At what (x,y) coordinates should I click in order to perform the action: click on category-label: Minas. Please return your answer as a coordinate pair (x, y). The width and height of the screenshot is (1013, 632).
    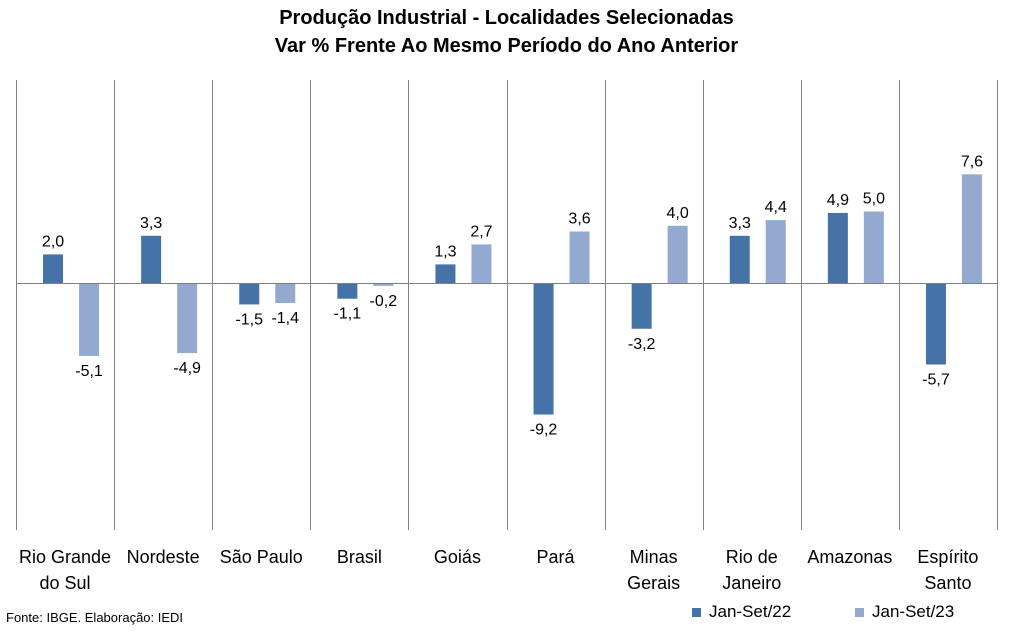
    Looking at the image, I should click on (654, 557).